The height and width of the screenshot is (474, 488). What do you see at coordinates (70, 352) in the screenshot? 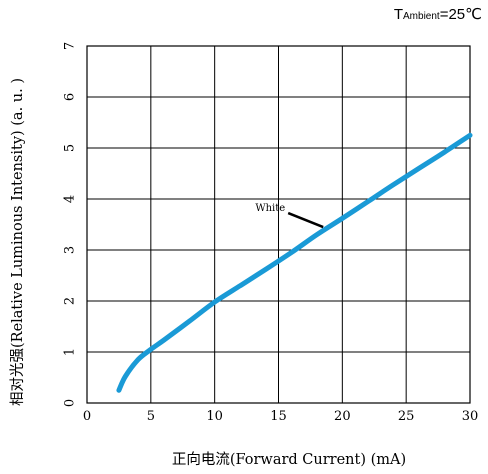
I see `y-tick-label-1: 1` at bounding box center [70, 352].